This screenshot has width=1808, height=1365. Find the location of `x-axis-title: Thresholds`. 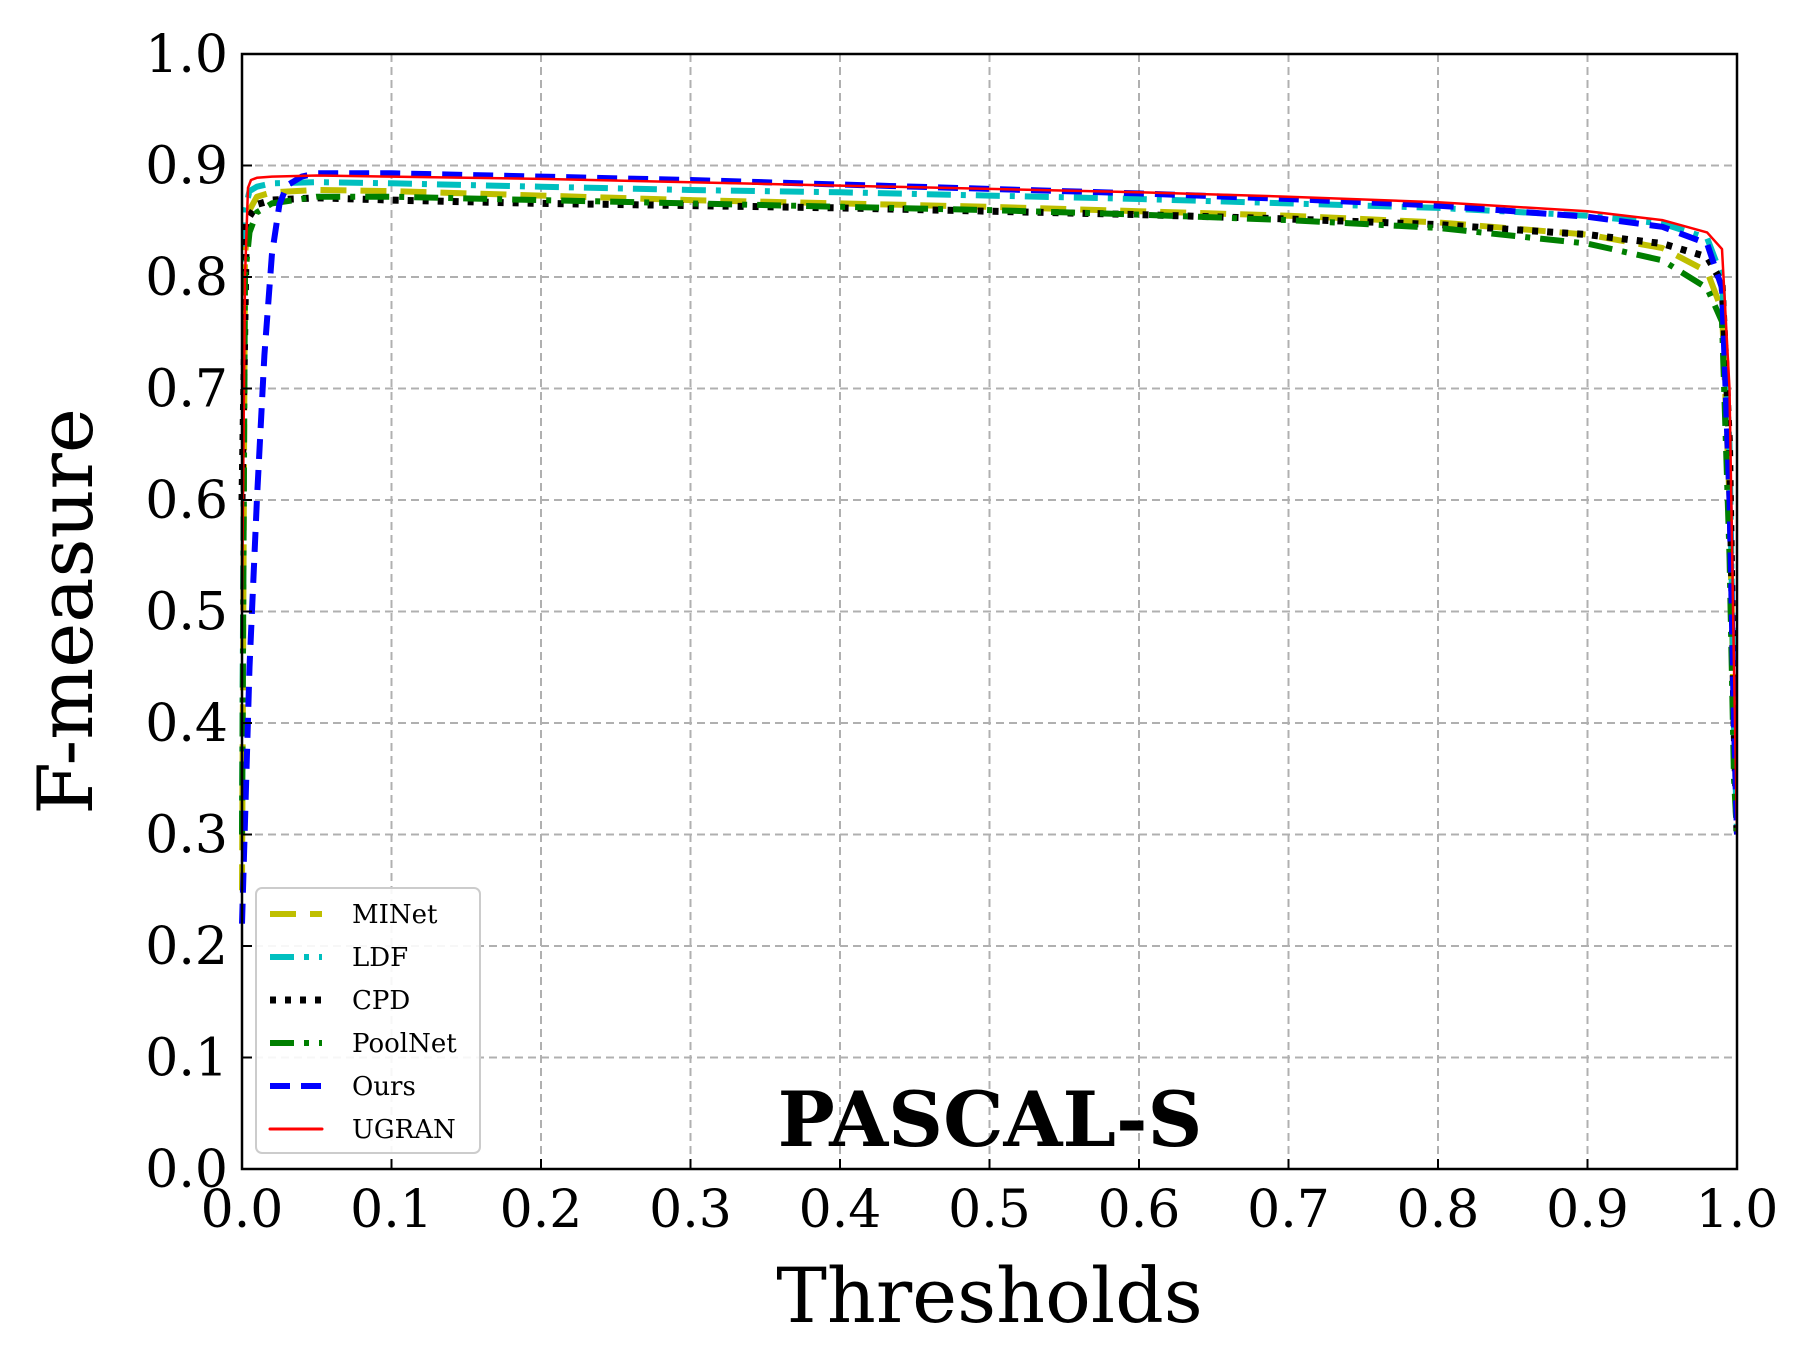

x-axis-title: Thresholds is located at coordinates (989, 1295).